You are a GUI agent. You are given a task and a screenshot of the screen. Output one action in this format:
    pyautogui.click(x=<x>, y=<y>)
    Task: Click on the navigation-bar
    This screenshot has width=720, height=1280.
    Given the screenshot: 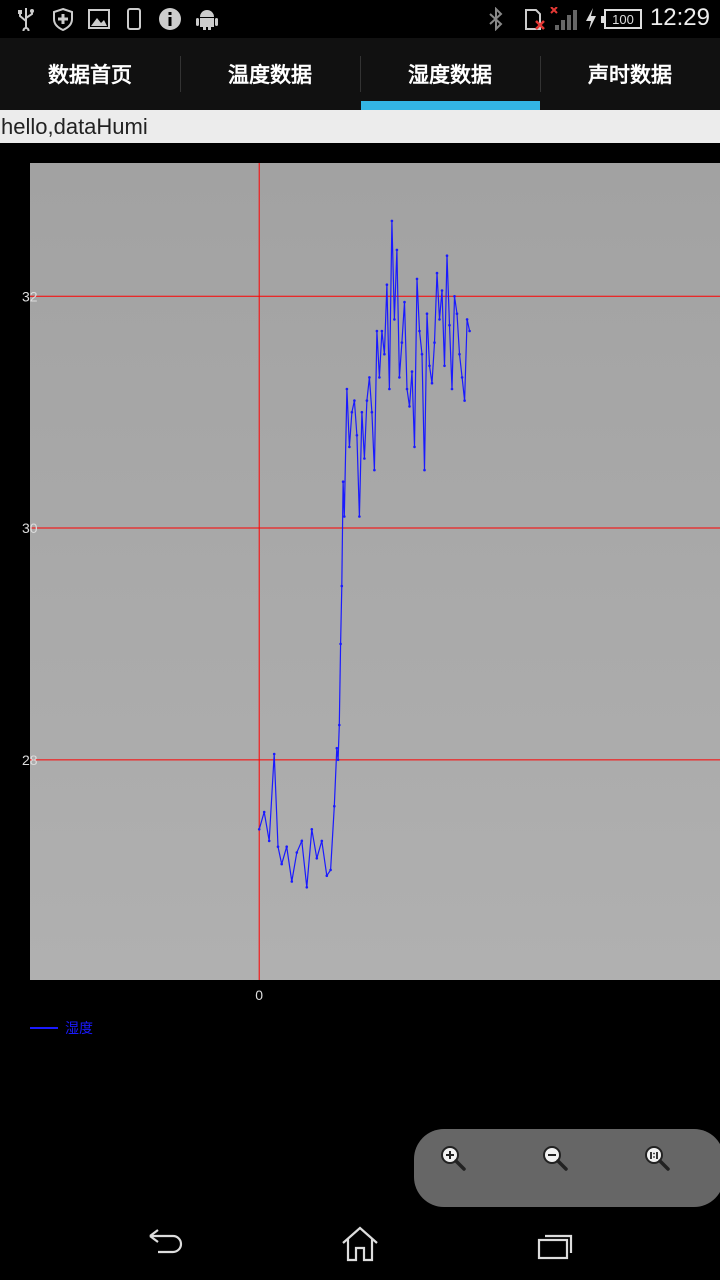 What is the action you would take?
    pyautogui.click(x=360, y=1245)
    